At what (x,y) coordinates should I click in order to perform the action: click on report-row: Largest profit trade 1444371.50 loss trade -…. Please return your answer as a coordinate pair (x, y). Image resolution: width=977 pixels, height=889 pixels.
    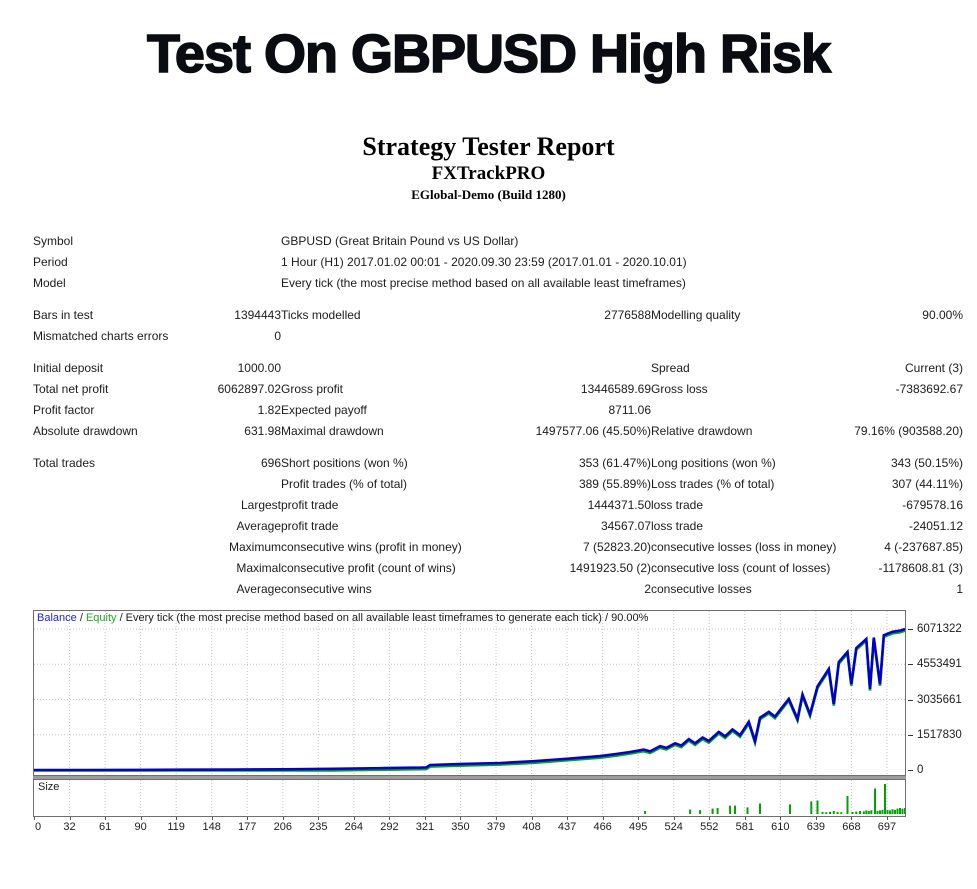
    Looking at the image, I should click on (498, 504).